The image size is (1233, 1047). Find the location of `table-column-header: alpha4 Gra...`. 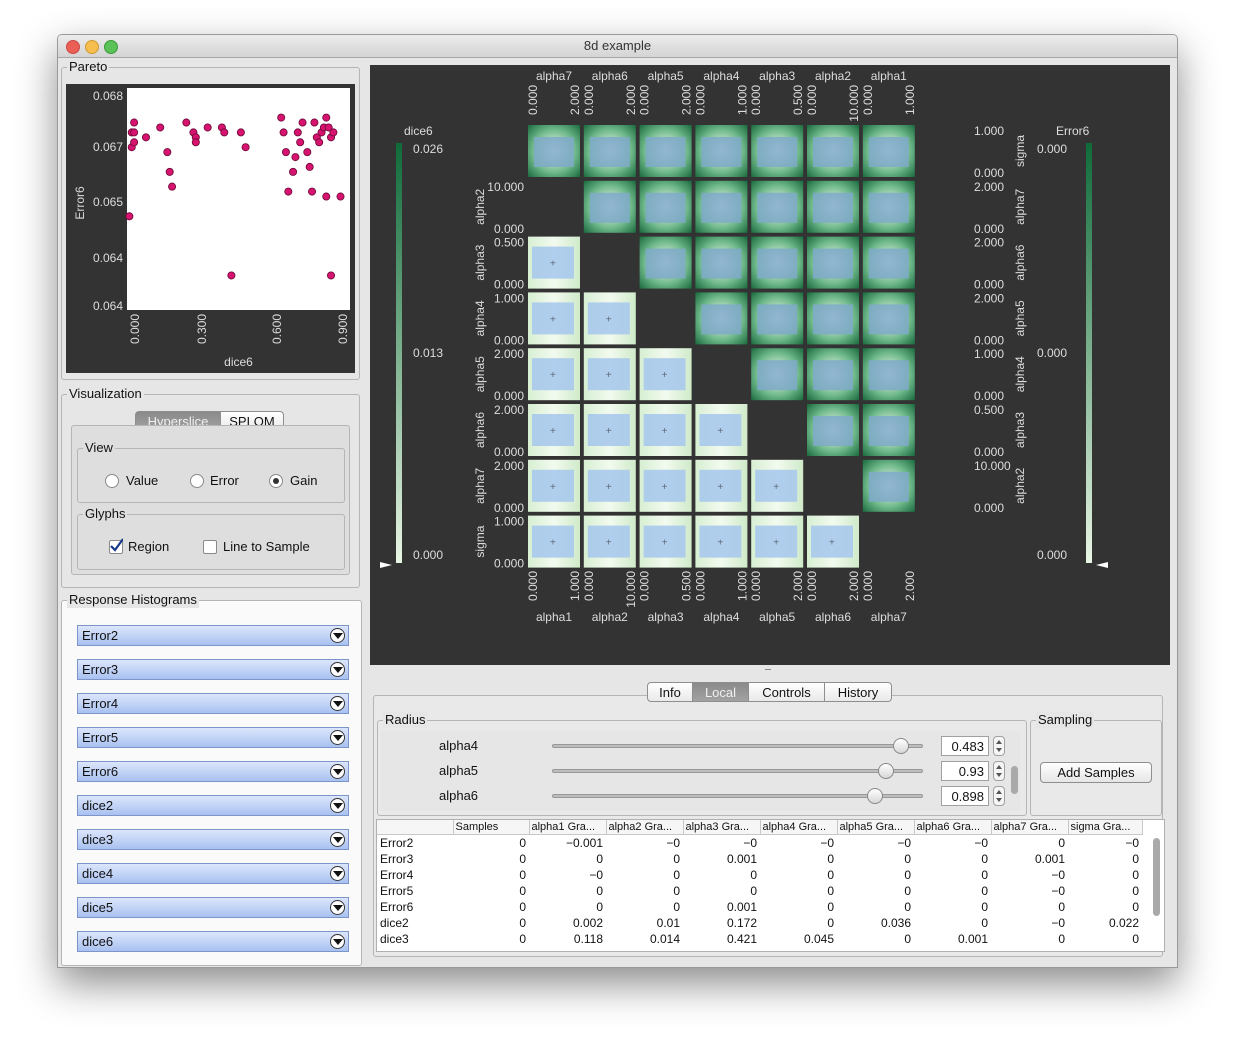

table-column-header: alpha4 Gra... is located at coordinates (799, 827).